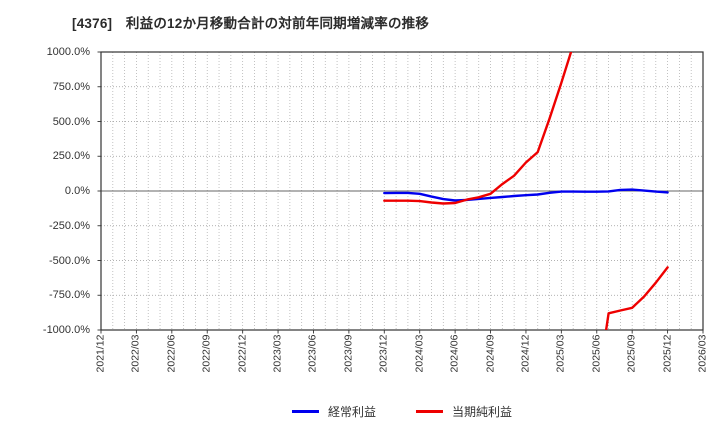 The height and width of the screenshot is (440, 720). What do you see at coordinates (77, 191) in the screenshot?
I see `y-tick-label: 0.0%` at bounding box center [77, 191].